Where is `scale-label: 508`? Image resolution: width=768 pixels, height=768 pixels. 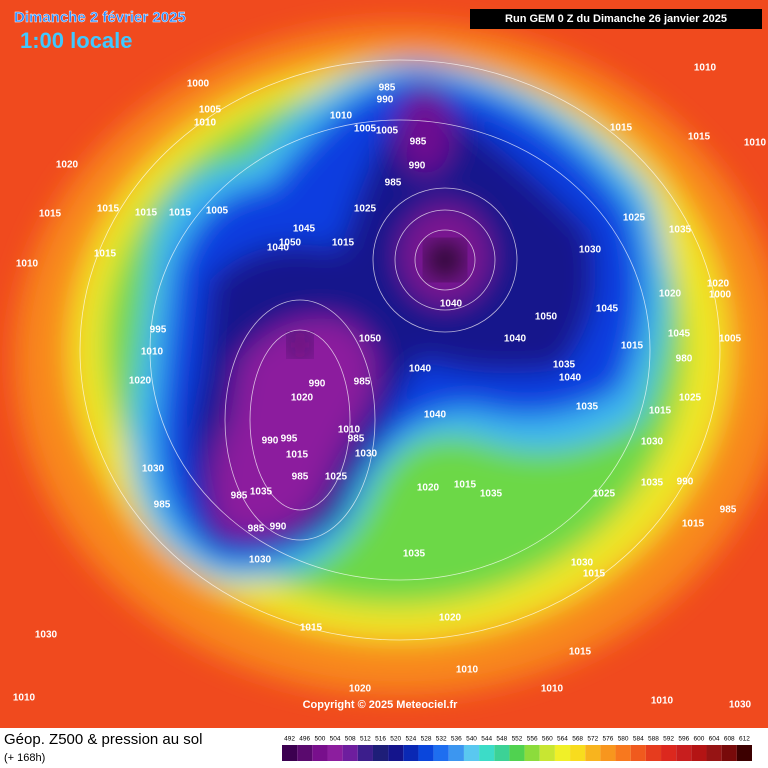
scale-label: 508 is located at coordinates (350, 739).